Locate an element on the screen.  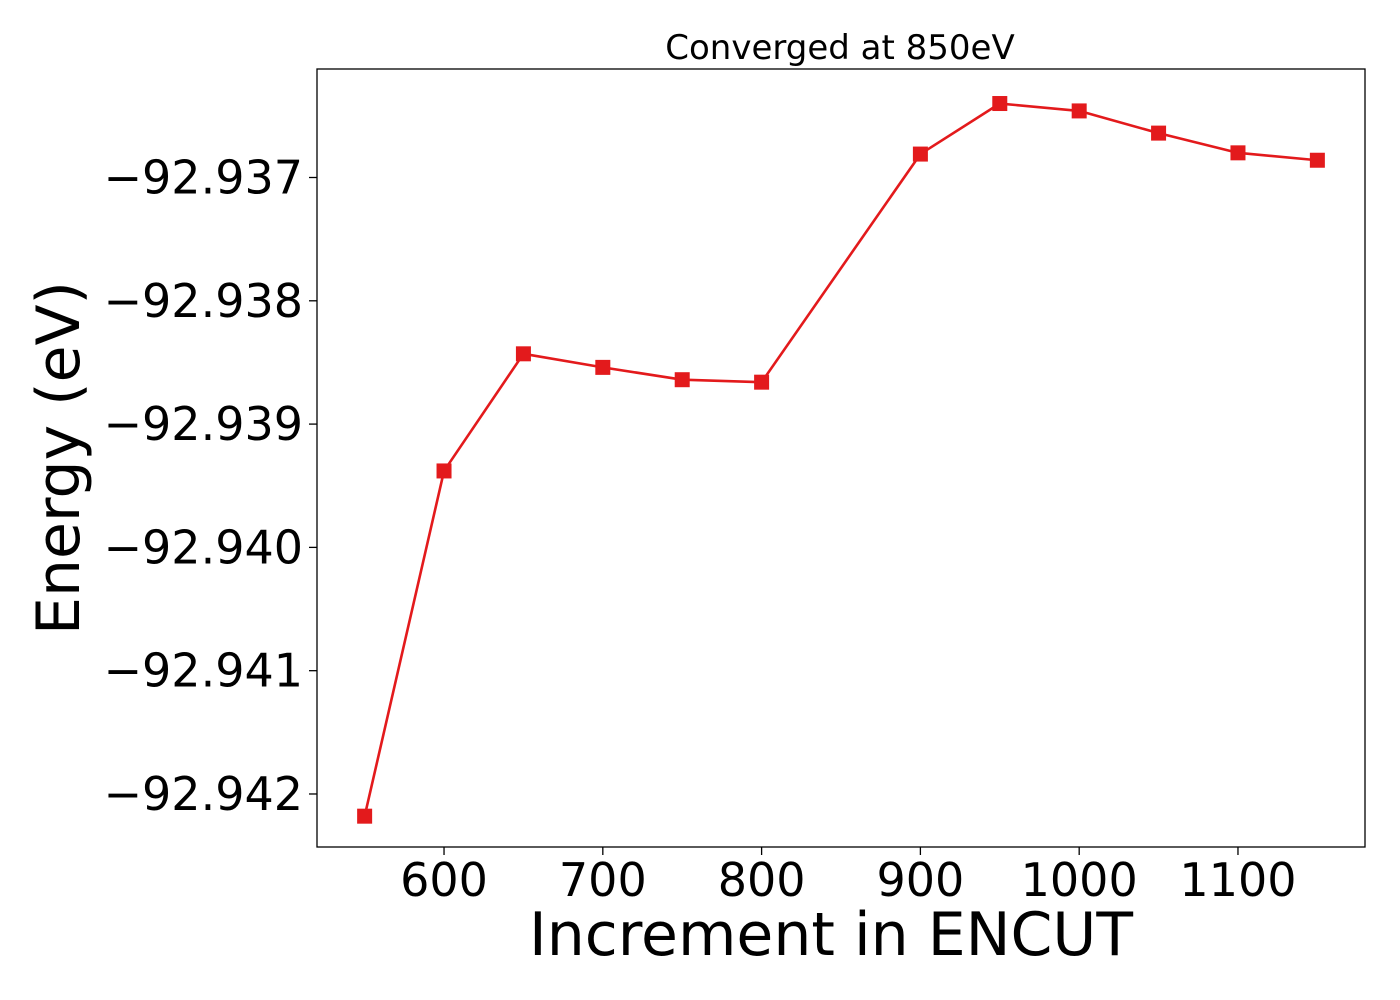
y-tick-label: −92.942 is located at coordinates (204, 794).